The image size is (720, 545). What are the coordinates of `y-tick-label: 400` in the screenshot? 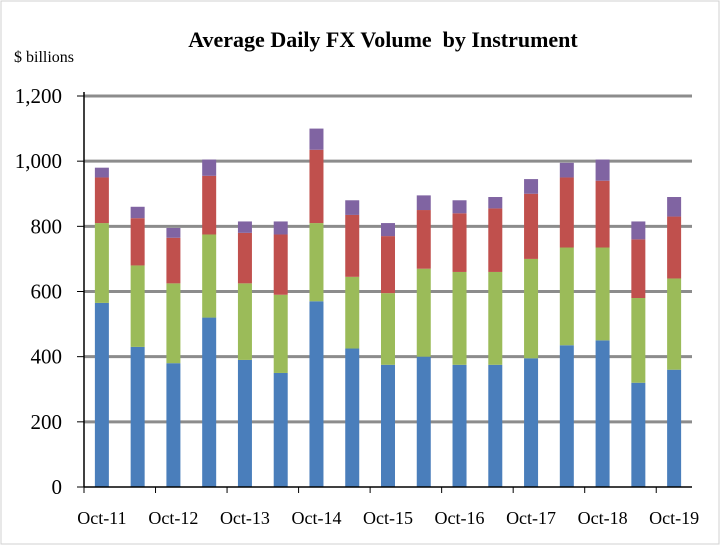 It's located at (47, 357).